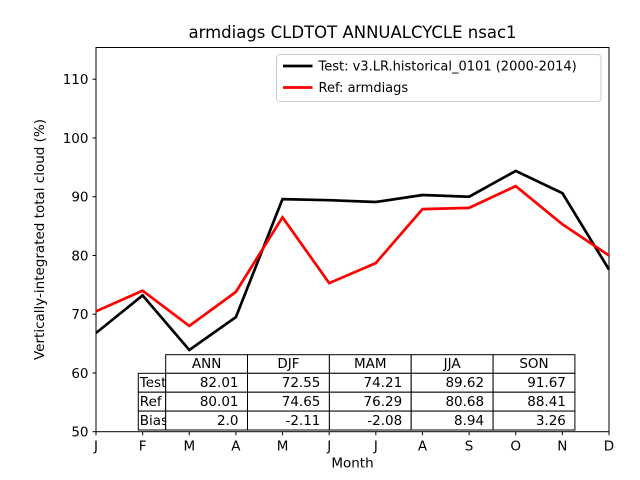 This screenshot has width=640, height=480. What do you see at coordinates (301, 383) in the screenshot?
I see `table-value: 72.55` at bounding box center [301, 383].